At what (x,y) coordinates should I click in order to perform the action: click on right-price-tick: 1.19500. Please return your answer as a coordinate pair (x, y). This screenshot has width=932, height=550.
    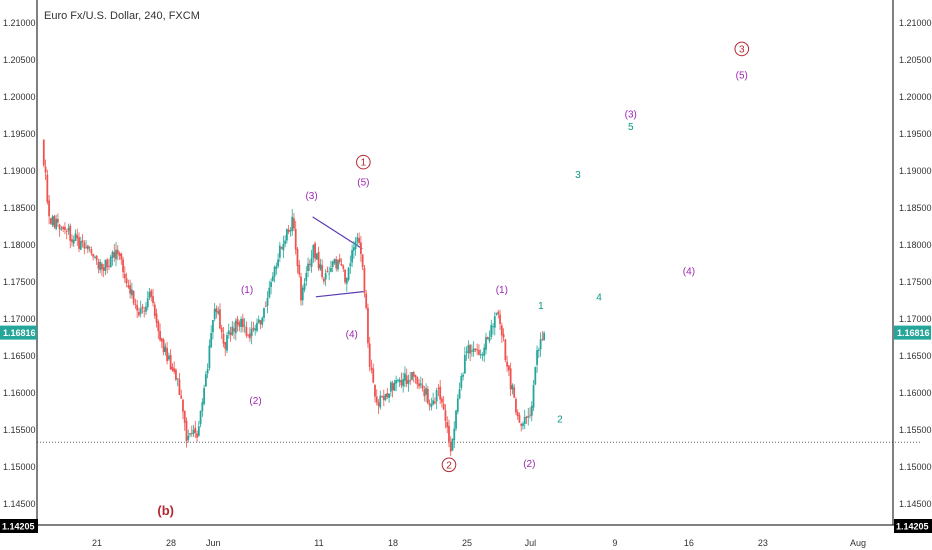
    Looking at the image, I should click on (915, 134).